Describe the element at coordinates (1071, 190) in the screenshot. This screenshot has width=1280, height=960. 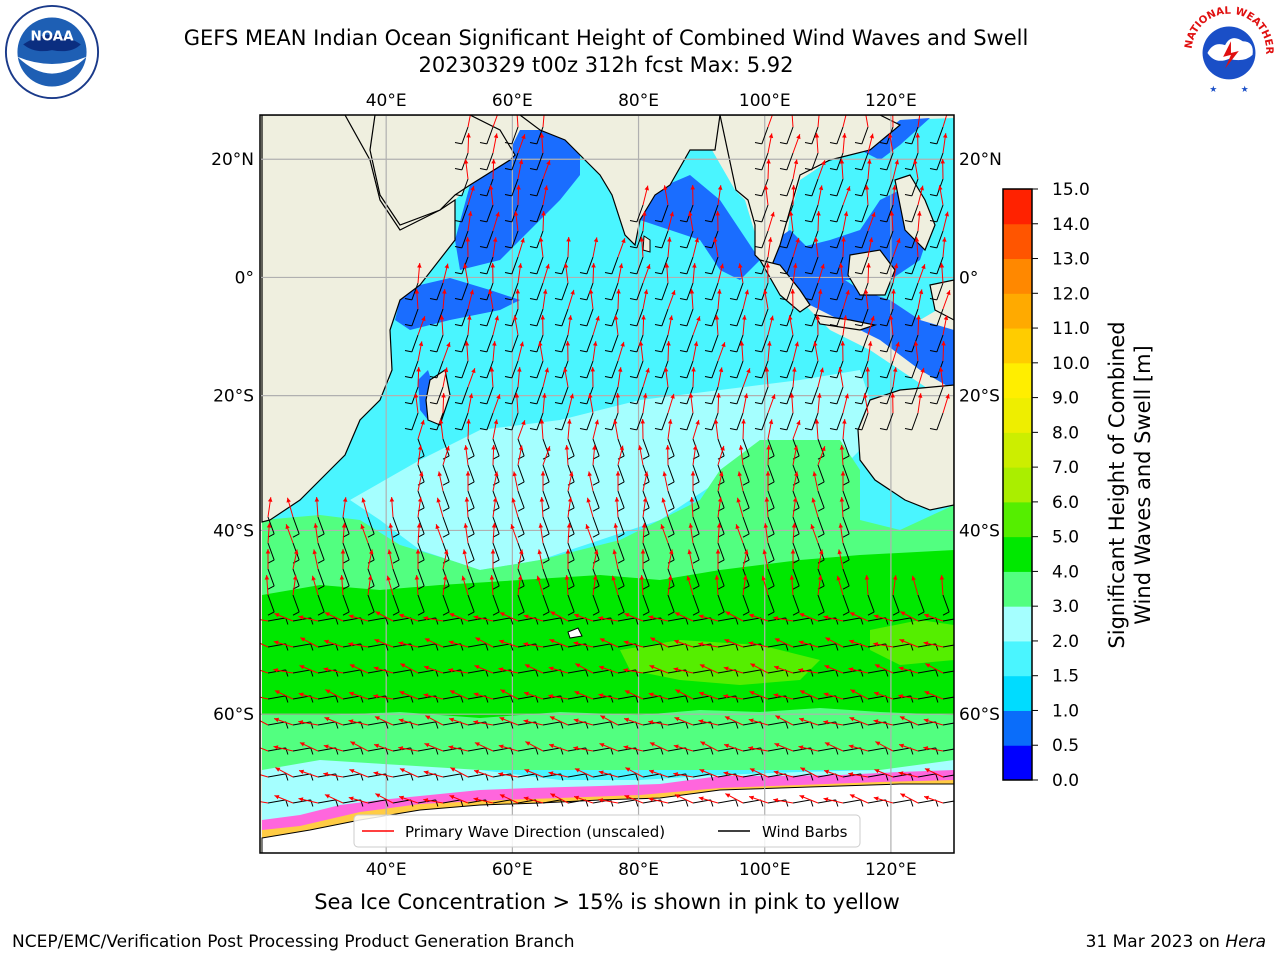
I see `colorbar-tick-label: 15.0` at that location.